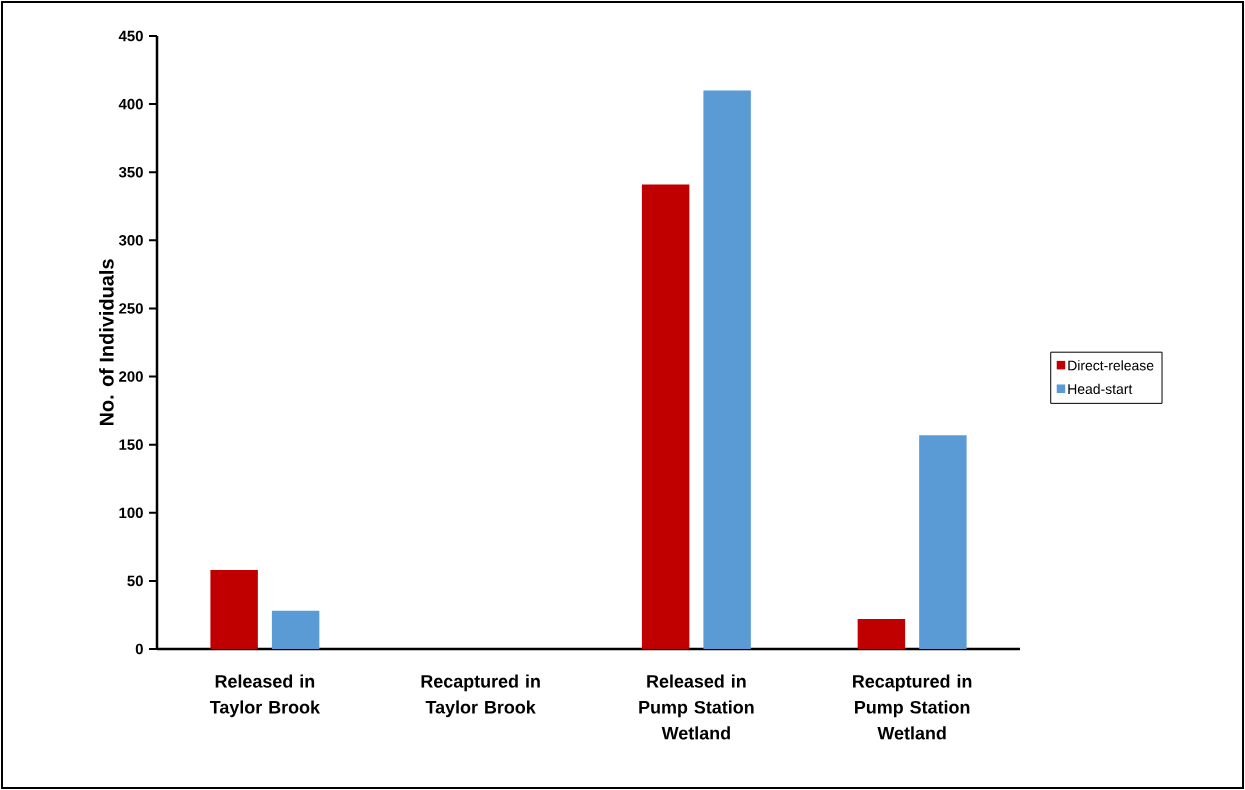 This screenshot has width=1245, height=790. What do you see at coordinates (131, 308) in the screenshot?
I see `y-tick-label: 250` at bounding box center [131, 308].